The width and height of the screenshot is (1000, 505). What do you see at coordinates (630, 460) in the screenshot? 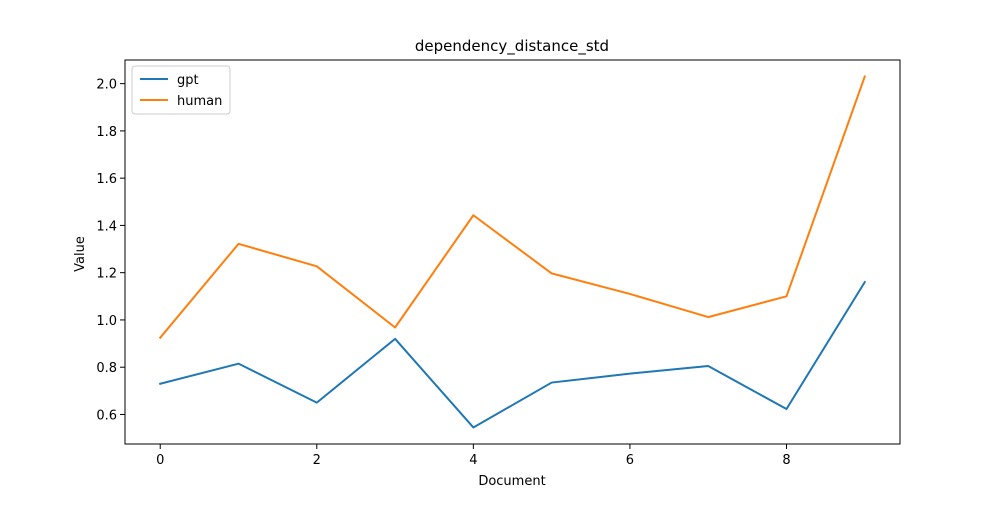
I see `x-tick-label: 6` at bounding box center [630, 460].